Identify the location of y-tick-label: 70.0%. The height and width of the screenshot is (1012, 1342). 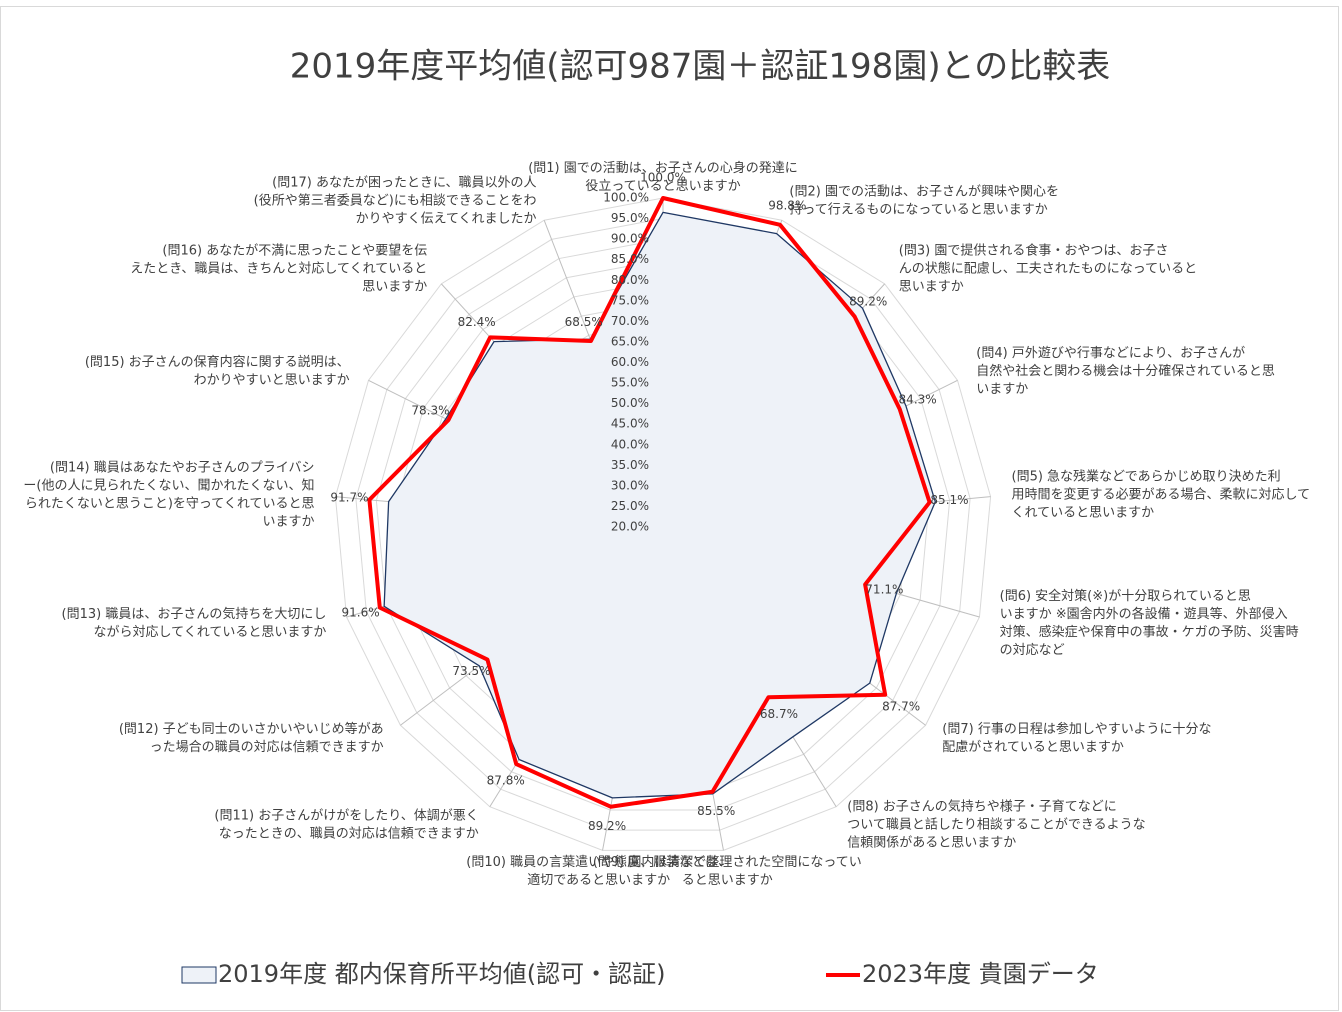
(630, 321).